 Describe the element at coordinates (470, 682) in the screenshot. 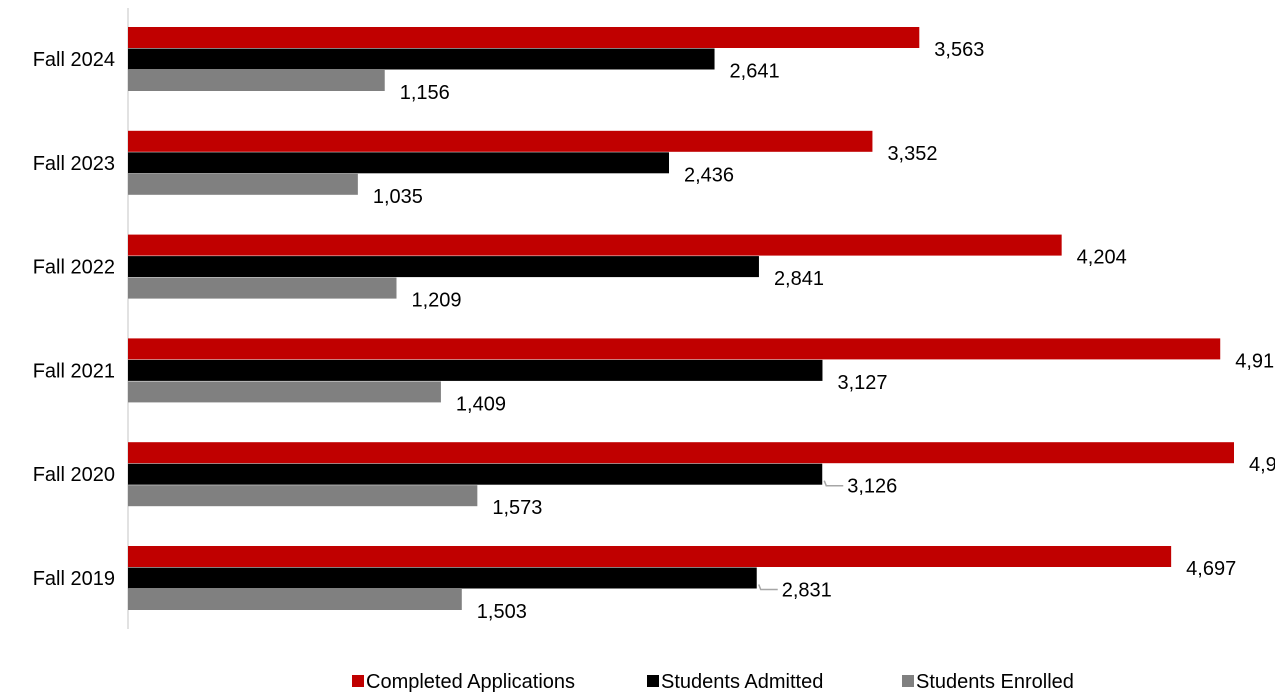

I see `legend-label: Completed Applications` at that location.